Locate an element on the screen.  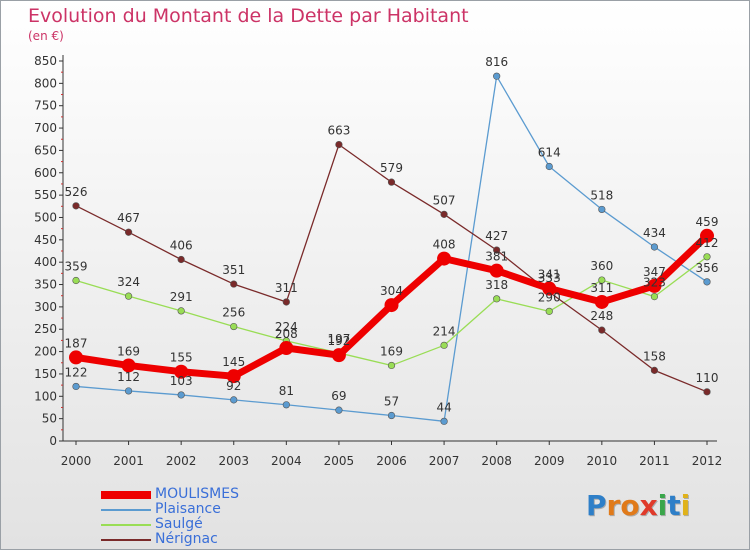
data-label-saulge: 318 is located at coordinates (496, 285).